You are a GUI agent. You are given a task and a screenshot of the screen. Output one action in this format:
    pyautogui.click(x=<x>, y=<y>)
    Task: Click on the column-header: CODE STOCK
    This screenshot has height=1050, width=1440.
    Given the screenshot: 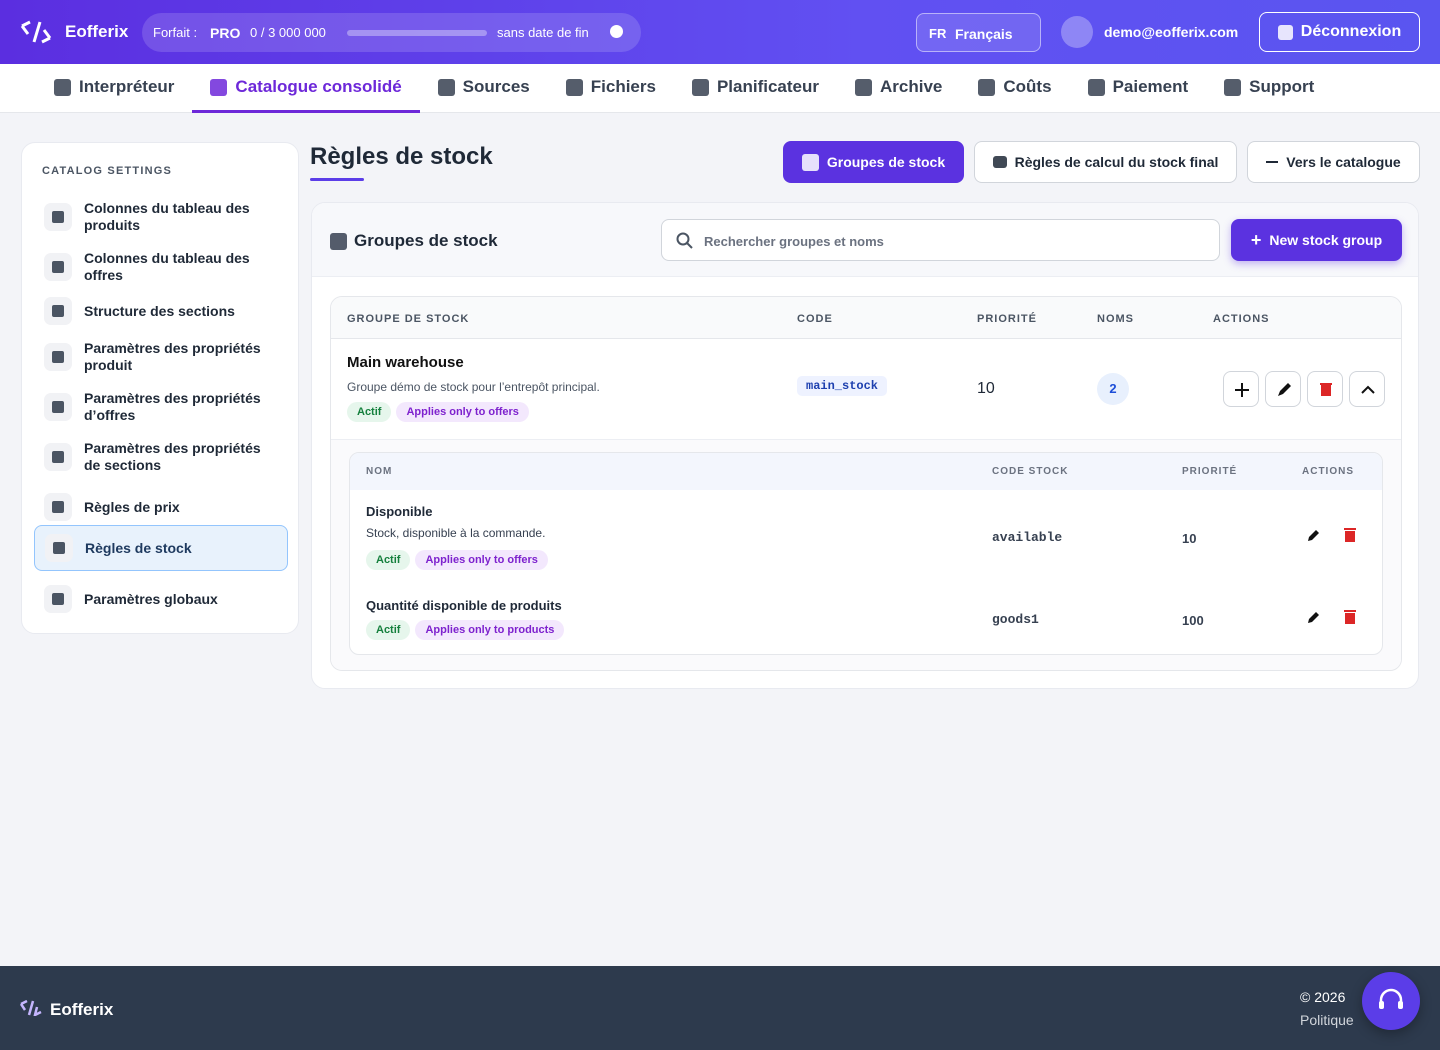 What is the action you would take?
    pyautogui.click(x=1030, y=471)
    